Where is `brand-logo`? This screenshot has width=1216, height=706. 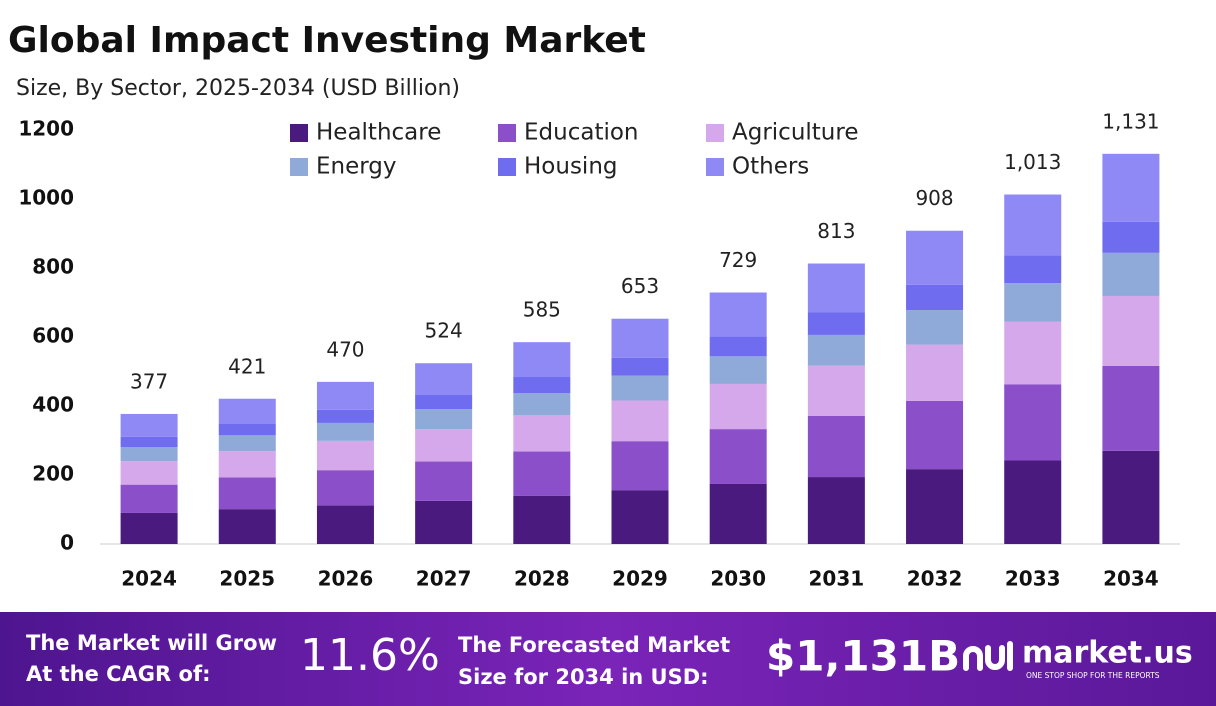 brand-logo is located at coordinates (988, 656).